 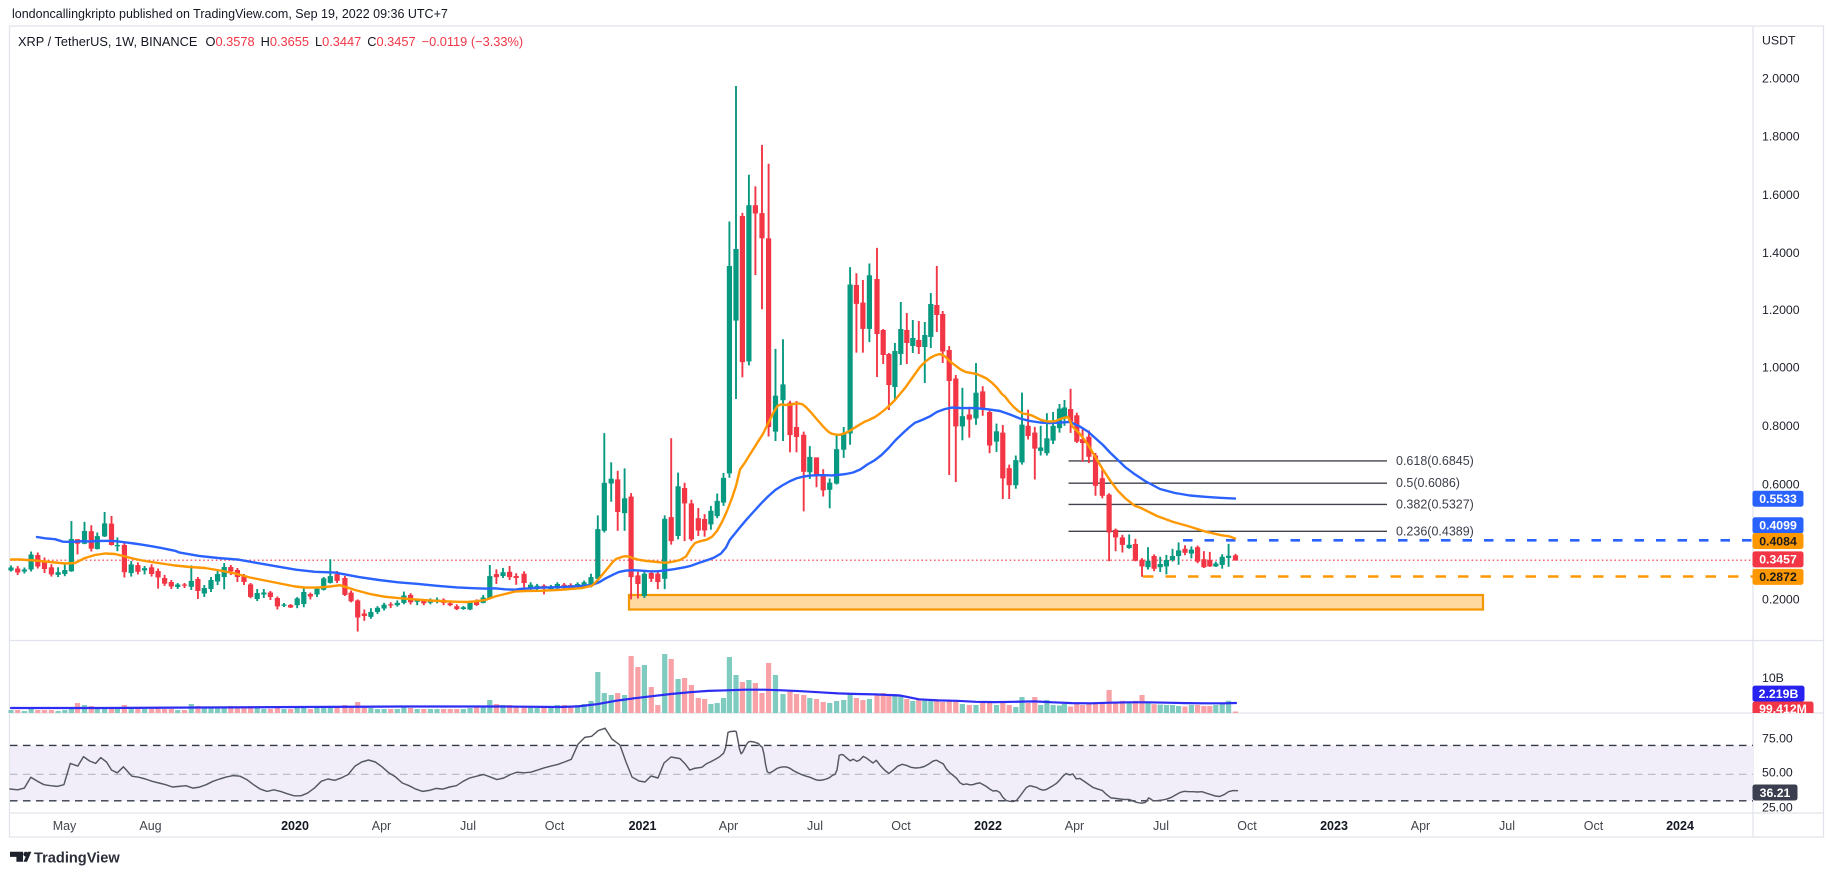 I want to click on svg-text: 50.00, so click(x=1777, y=773).